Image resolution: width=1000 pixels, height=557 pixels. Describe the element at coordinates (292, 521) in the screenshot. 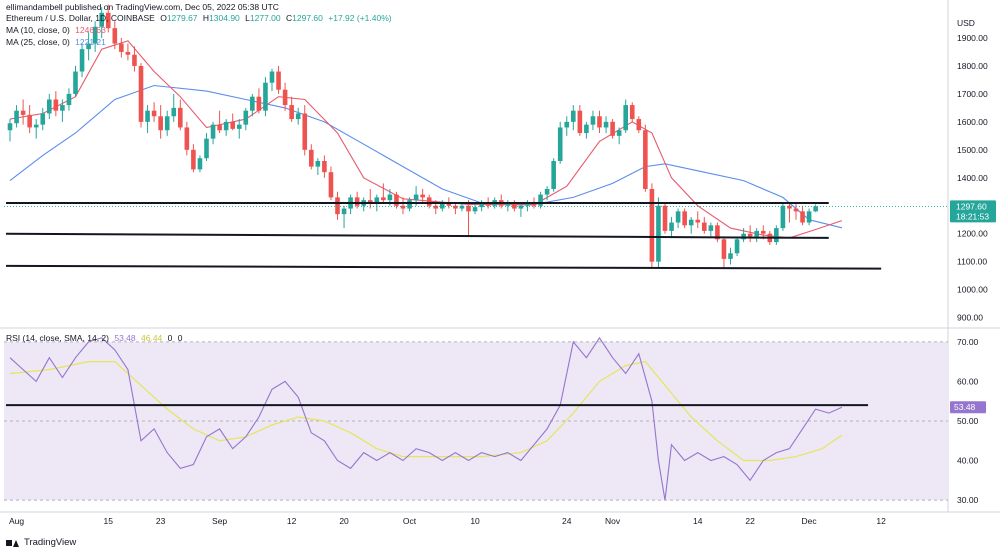

I see `time-tick-label: 12` at that location.